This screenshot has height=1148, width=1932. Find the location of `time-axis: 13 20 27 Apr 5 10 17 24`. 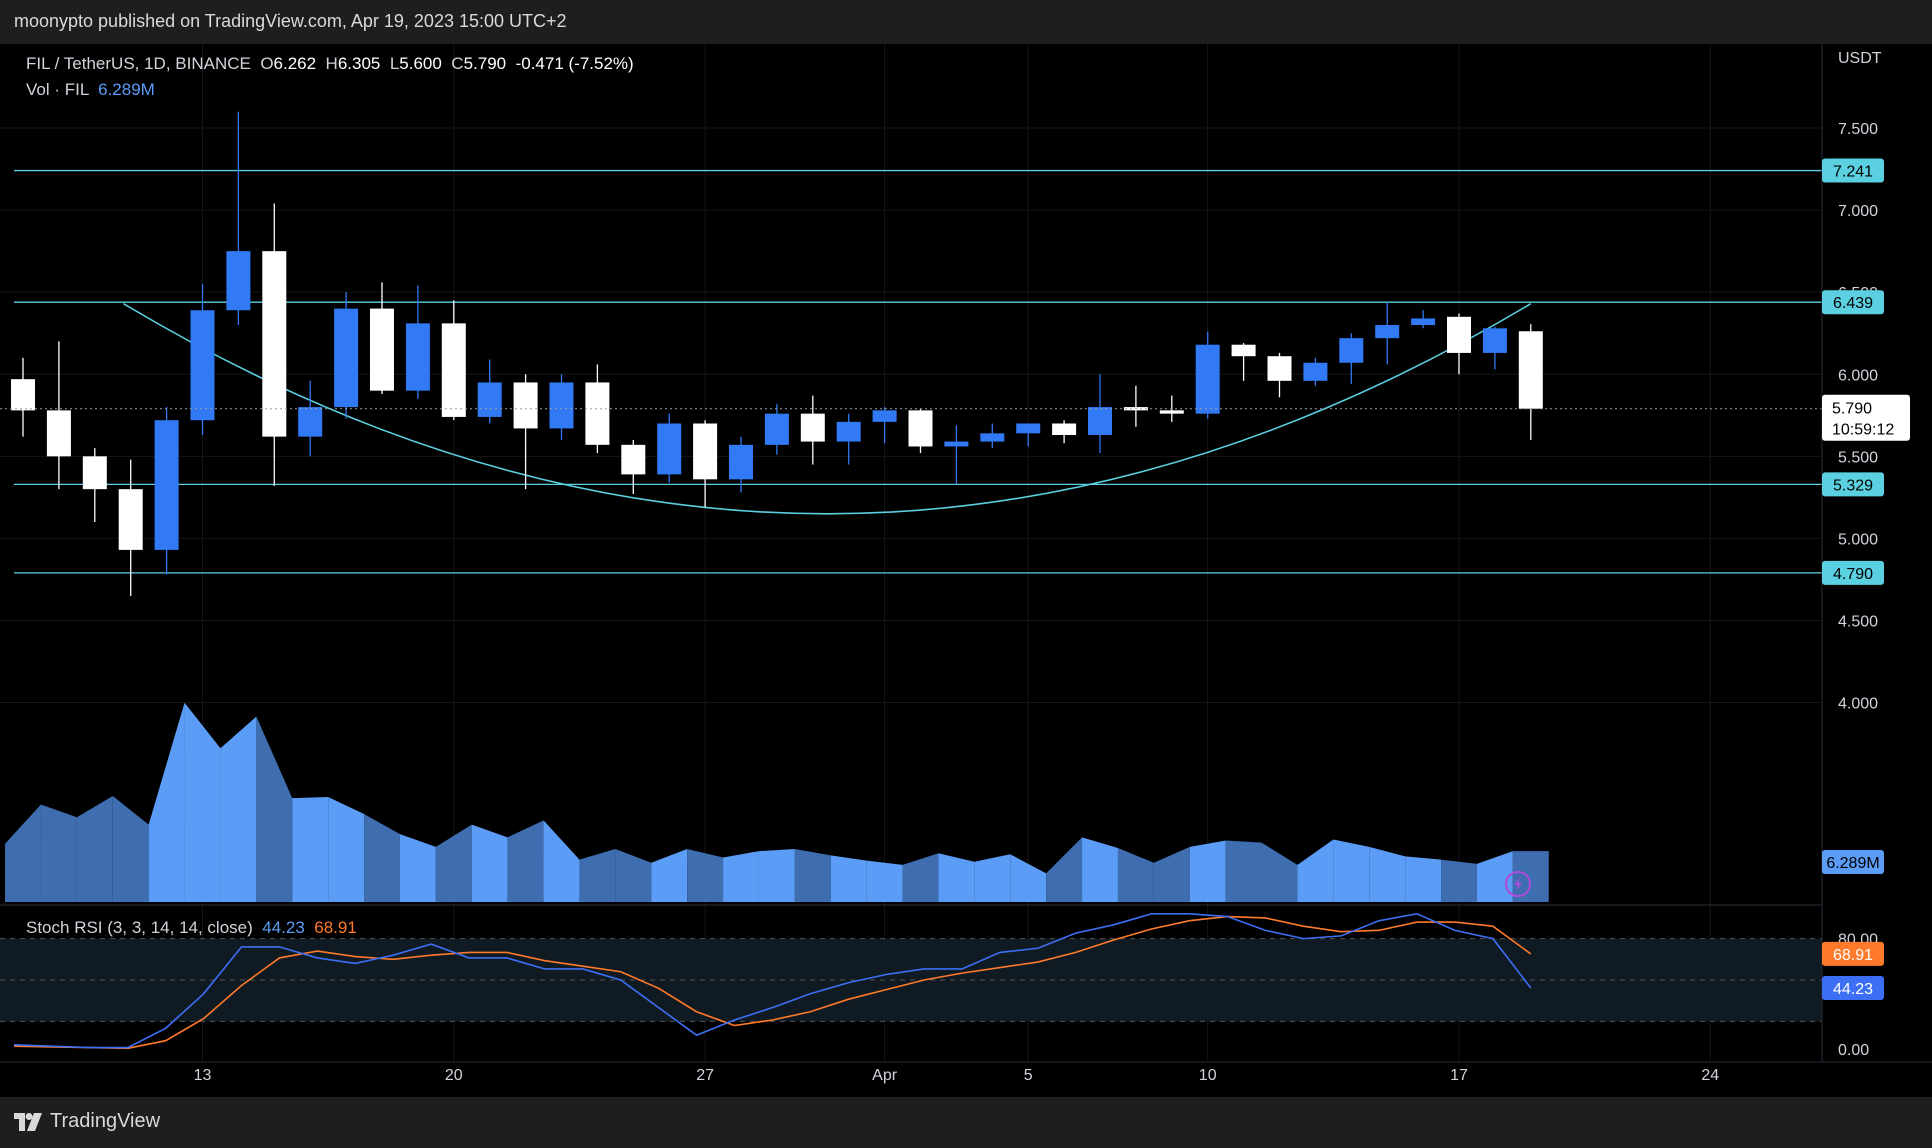

time-axis: 13 20 27 Apr 5 10 17 24 is located at coordinates (957, 1075).